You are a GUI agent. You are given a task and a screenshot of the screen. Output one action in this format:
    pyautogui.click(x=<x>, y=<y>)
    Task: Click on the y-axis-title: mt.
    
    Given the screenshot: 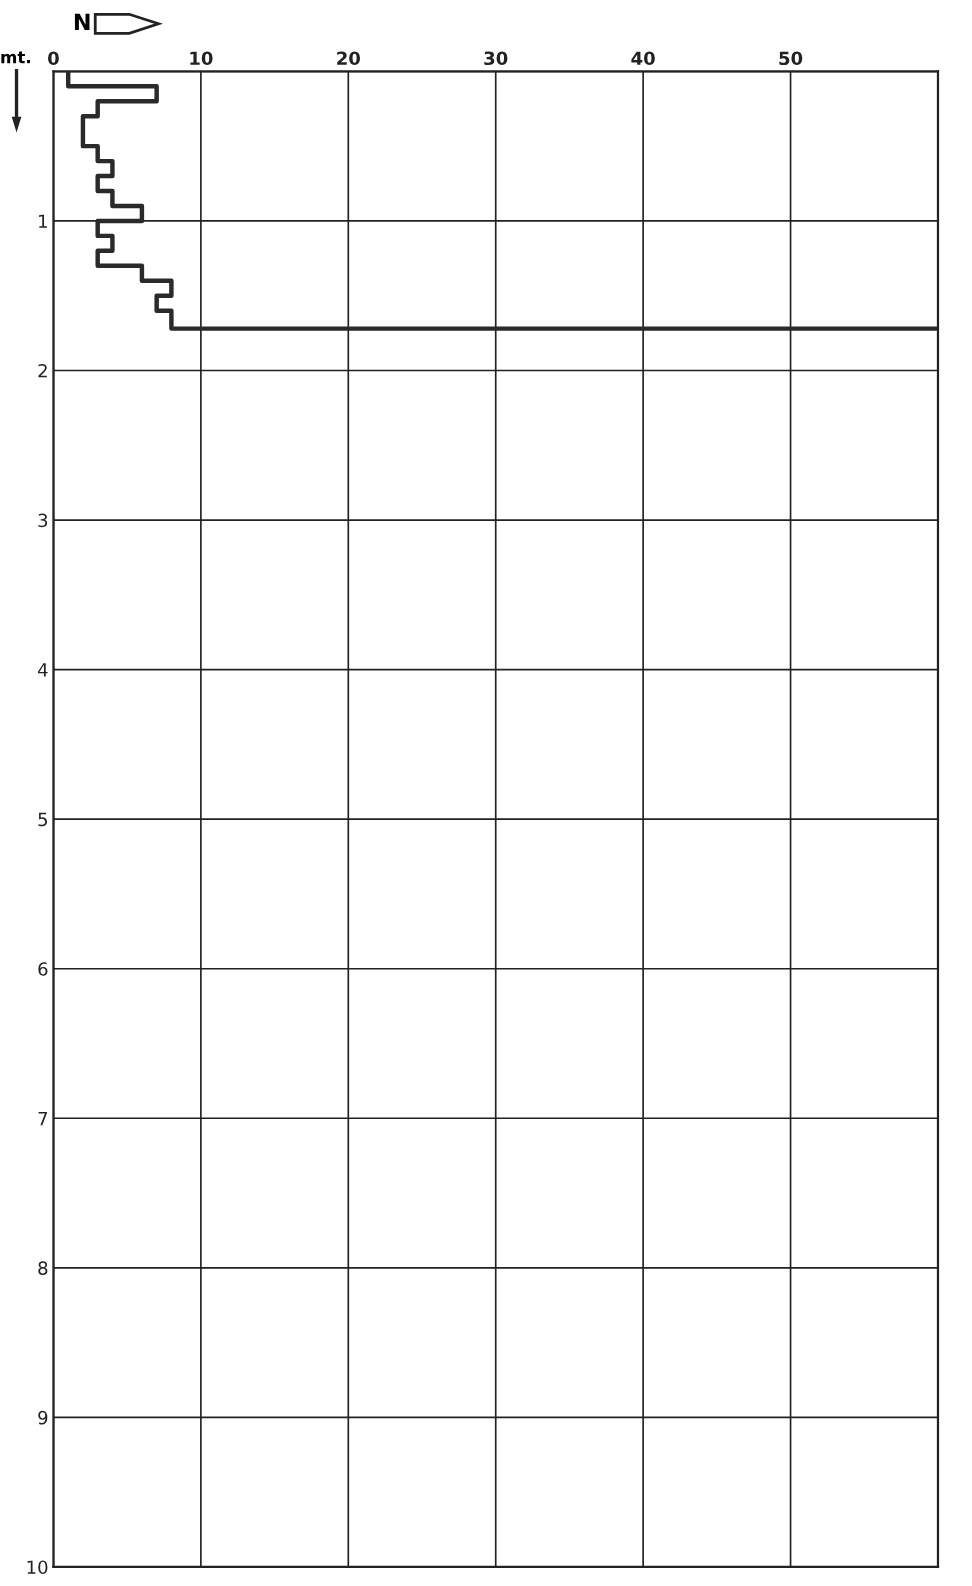 What is the action you would take?
    pyautogui.click(x=15, y=57)
    